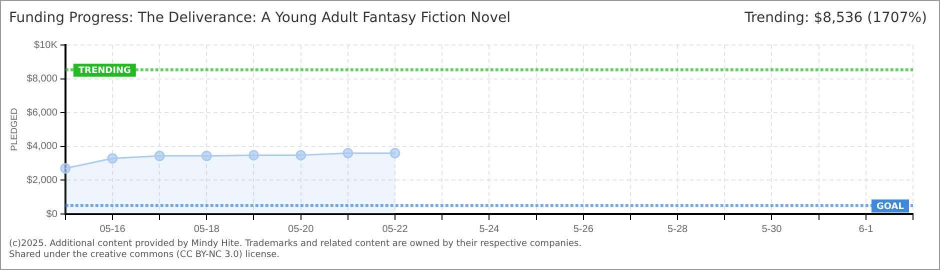 The width and height of the screenshot is (940, 270). What do you see at coordinates (678, 229) in the screenshot?
I see `x-tick-label: 5-28` at bounding box center [678, 229].